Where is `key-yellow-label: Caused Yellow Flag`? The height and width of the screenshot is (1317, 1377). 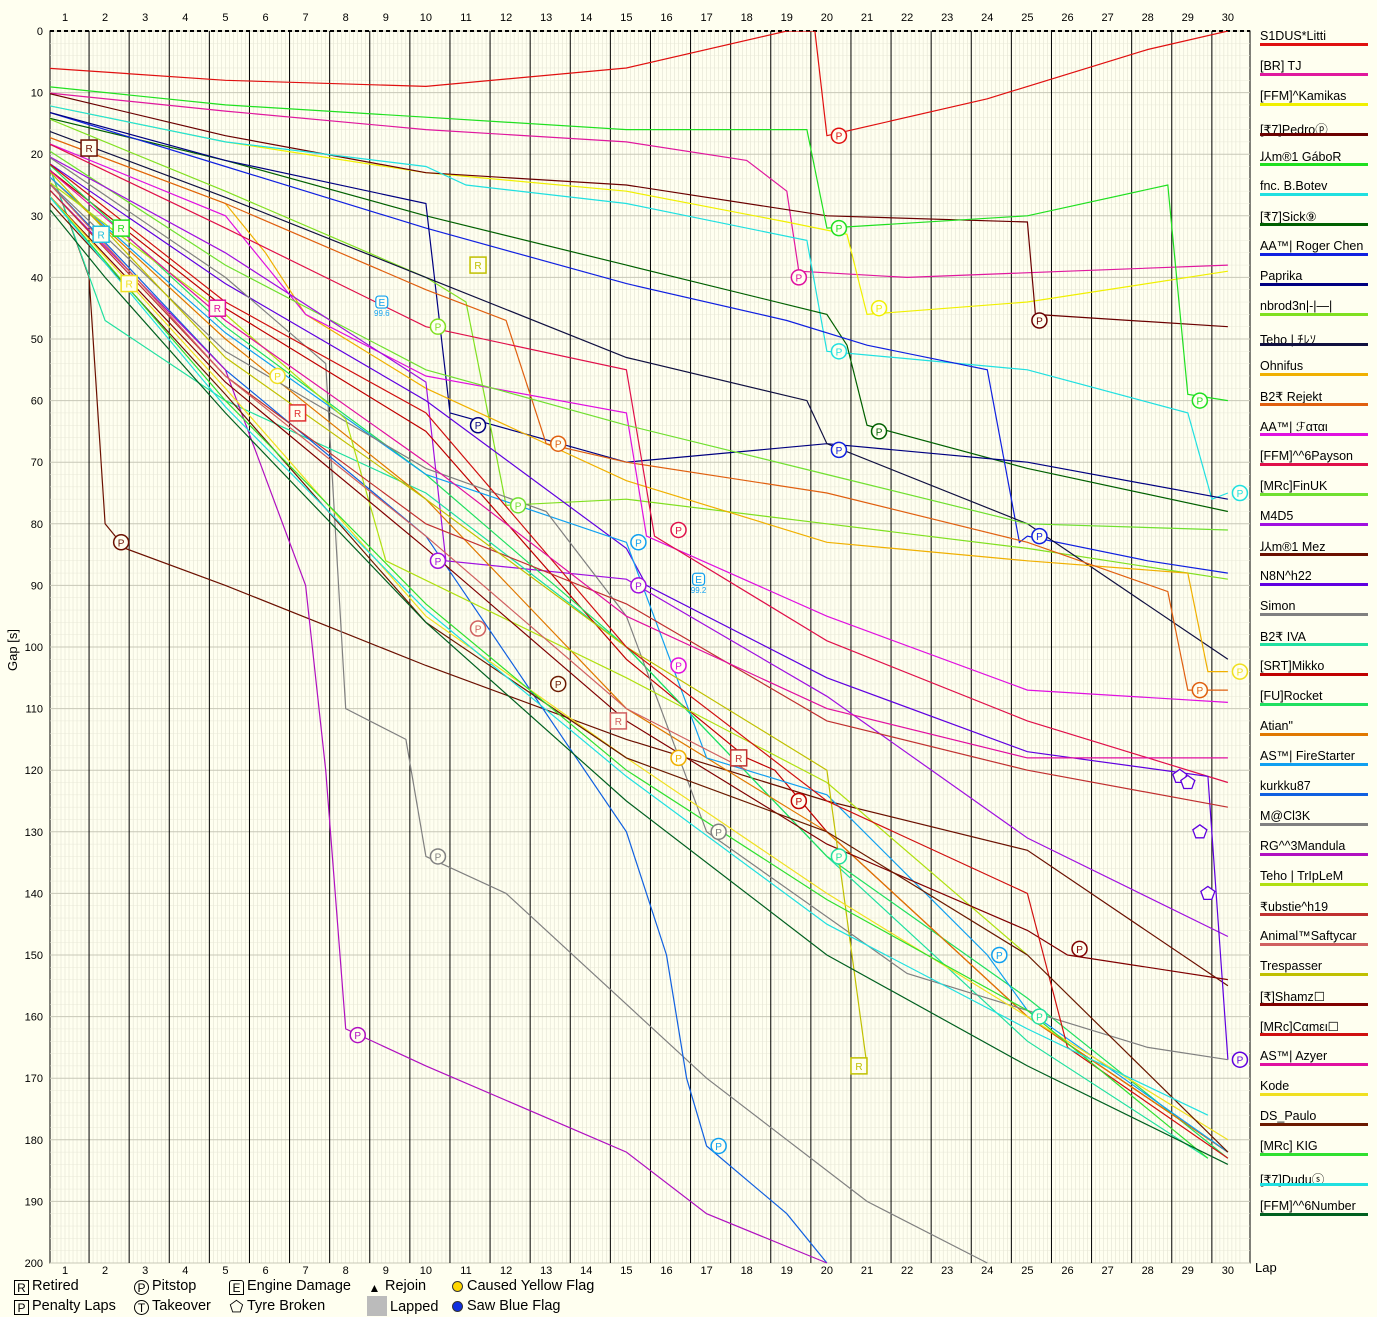 key-yellow-label: Caused Yellow Flag is located at coordinates (531, 1286).